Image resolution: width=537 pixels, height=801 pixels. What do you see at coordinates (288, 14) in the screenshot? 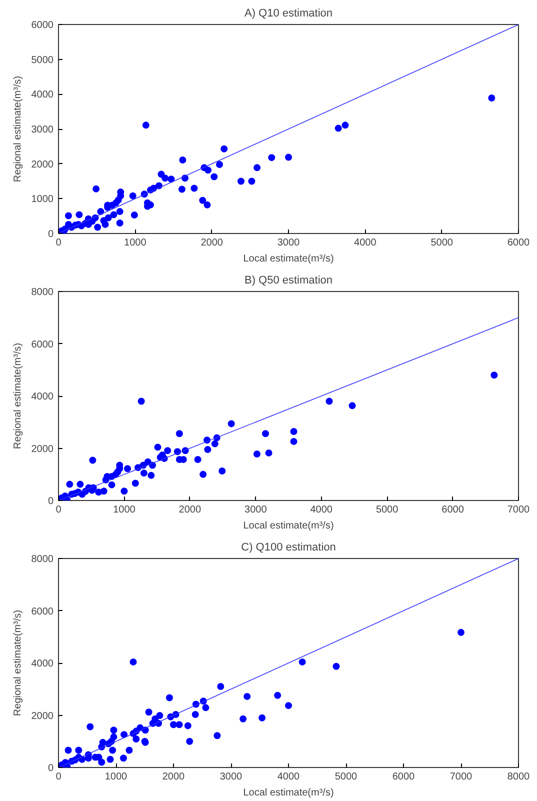
I see `chart-title: A) Q10 estimation` at bounding box center [288, 14].